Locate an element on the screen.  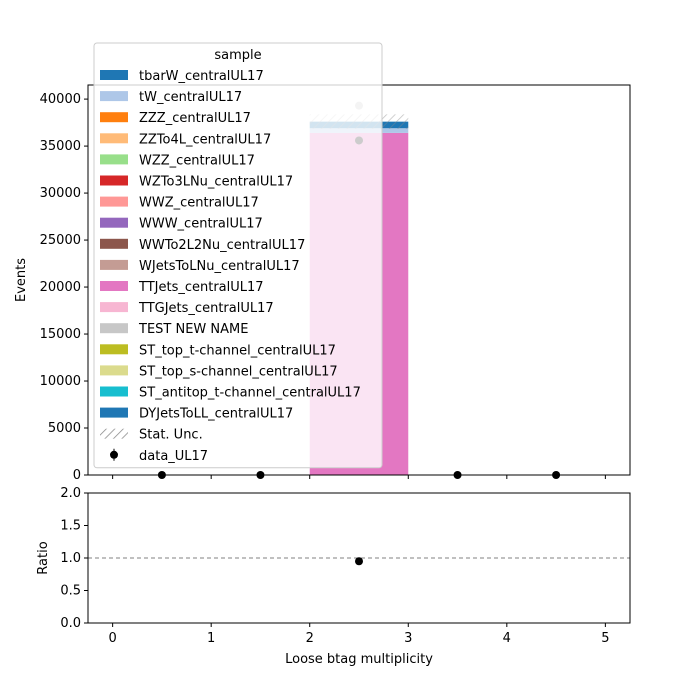
main-y-axis: 0 5000 10000 15000 20000 25000 30000 35000 40000 is located at coordinates (64, 287).